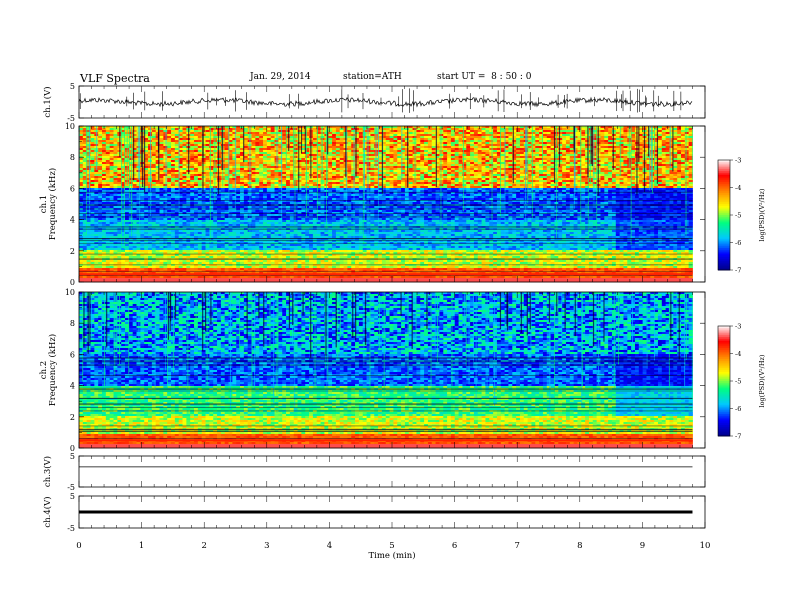  I want to click on y-axis-label-ch1-spec: Frequency (kHz), so click(52, 204).